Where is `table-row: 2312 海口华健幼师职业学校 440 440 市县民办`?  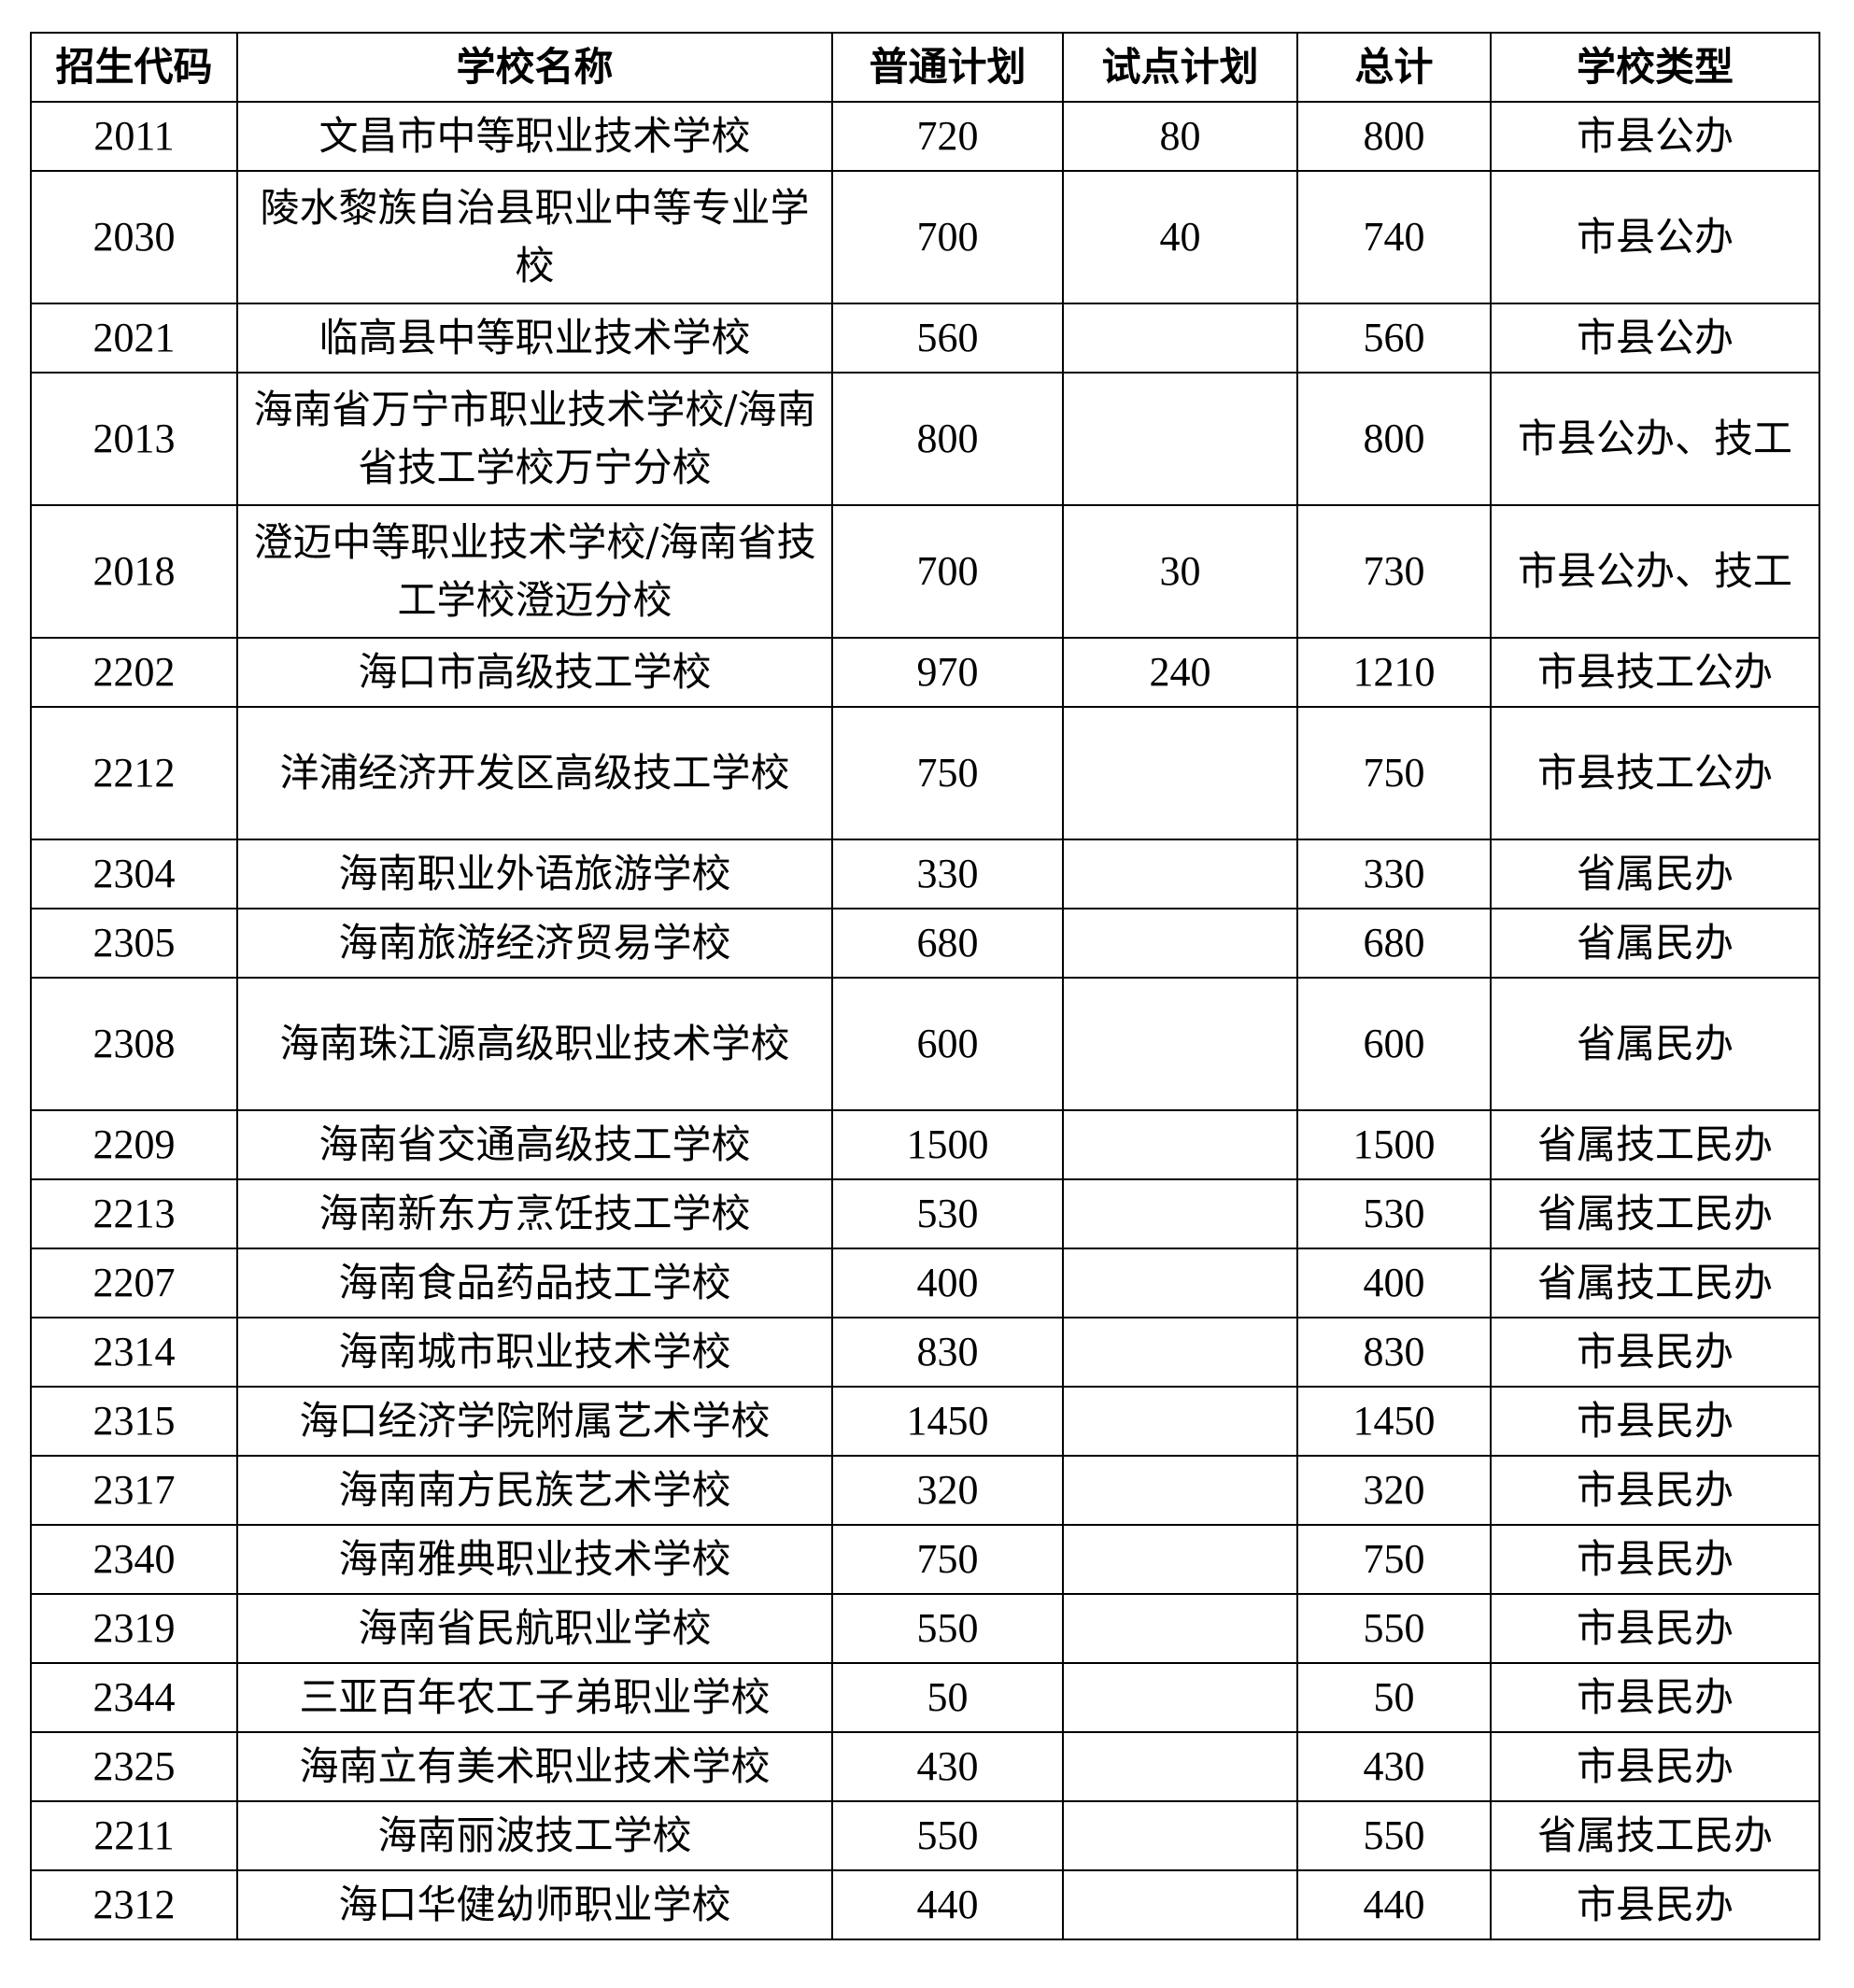
table-row: 2312 海口华健幼师职业学校 440 440 市县民办 is located at coordinates (925, 1904).